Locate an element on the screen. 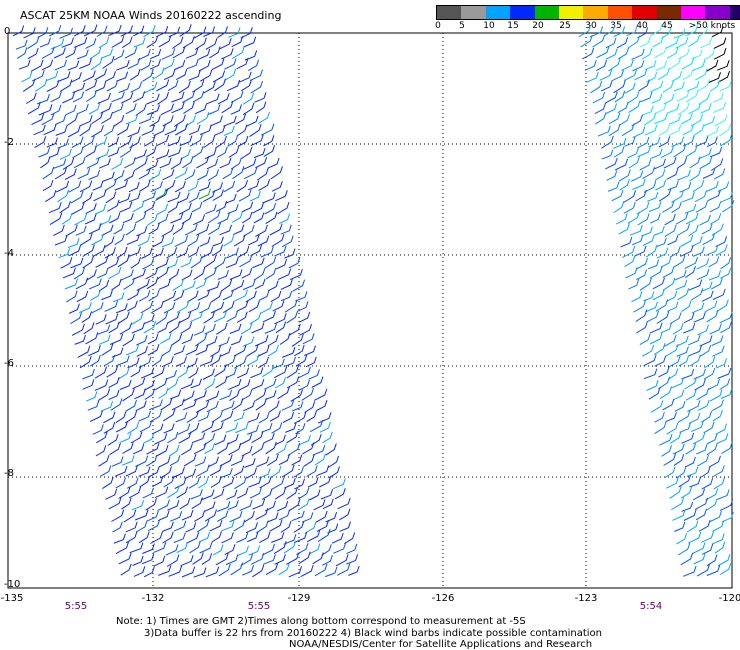 The image size is (740, 650). pass-time-label: 5:54 is located at coordinates (651, 606).